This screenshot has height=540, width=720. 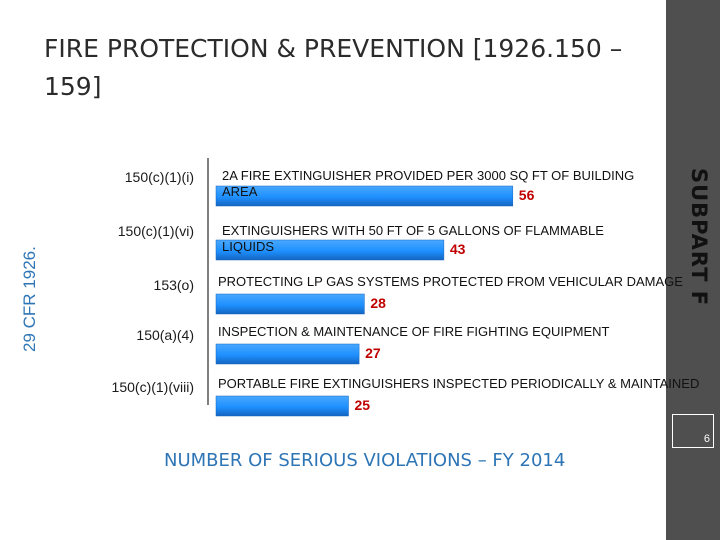 I want to click on value-label-5: 25, so click(x=363, y=405).